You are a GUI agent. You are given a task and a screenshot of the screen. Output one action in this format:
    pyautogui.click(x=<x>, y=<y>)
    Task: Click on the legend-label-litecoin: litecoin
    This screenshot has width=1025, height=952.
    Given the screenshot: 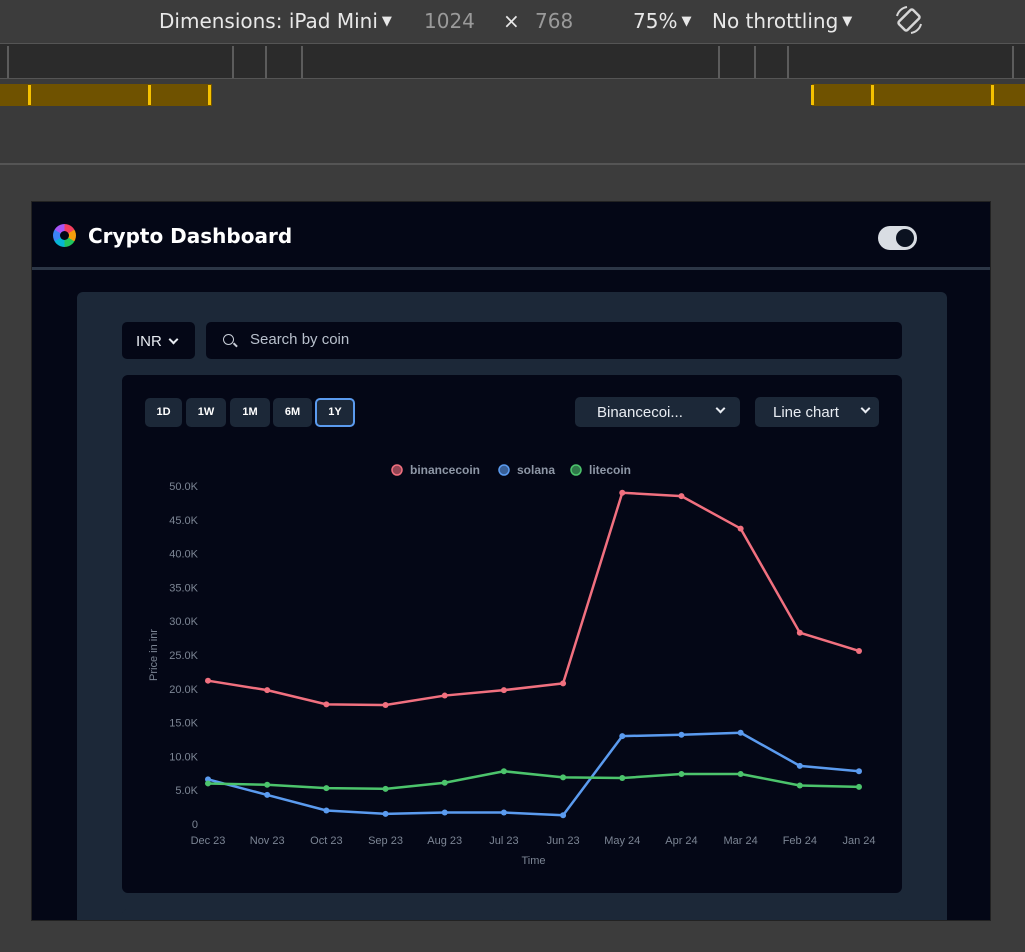 What is the action you would take?
    pyautogui.click(x=610, y=470)
    